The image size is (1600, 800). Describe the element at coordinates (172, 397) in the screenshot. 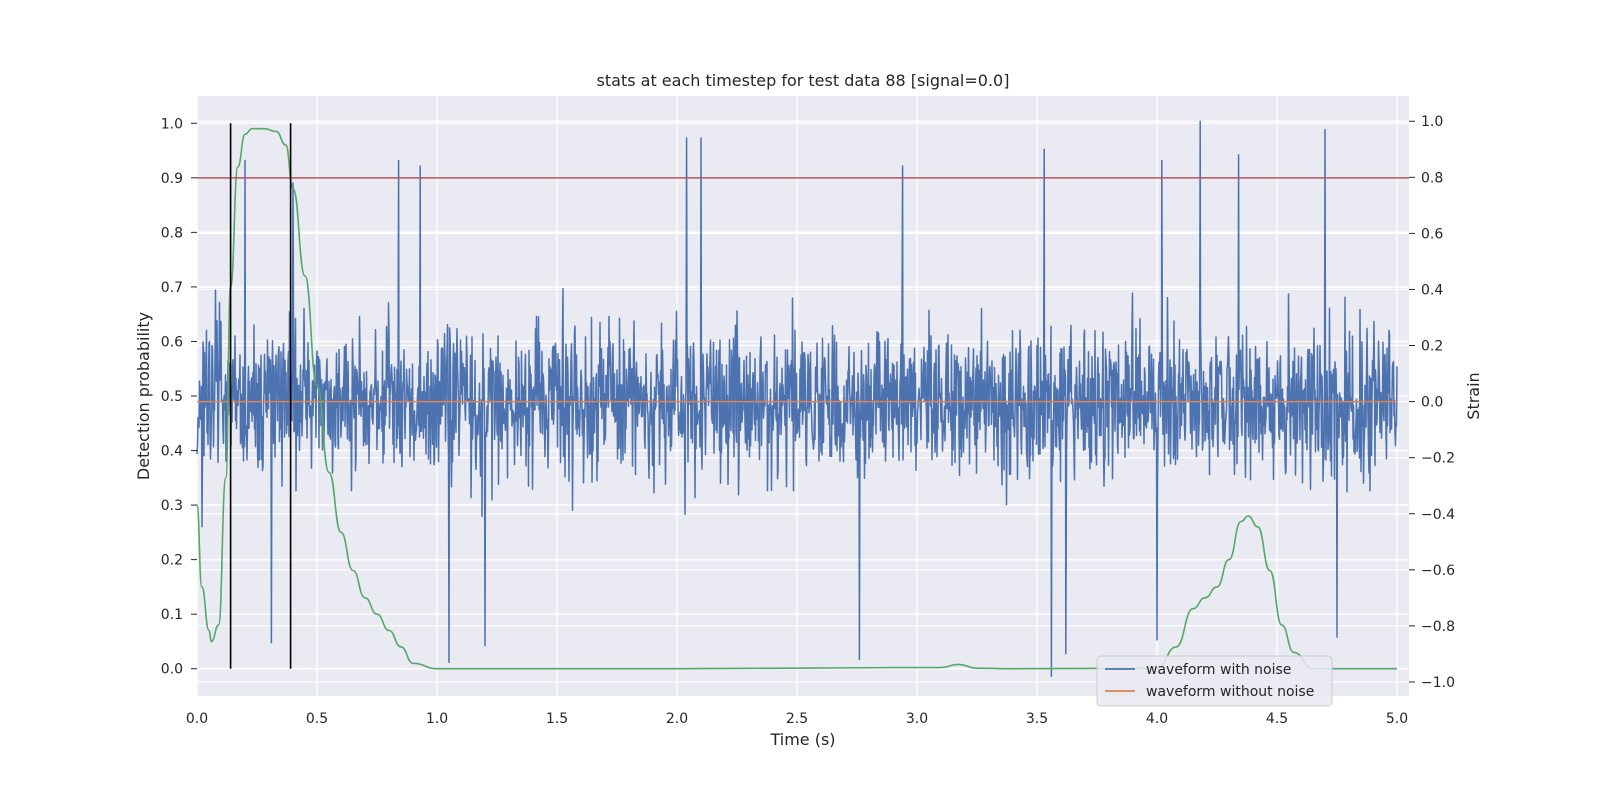

I see `y-tick-label: 0.5` at that location.